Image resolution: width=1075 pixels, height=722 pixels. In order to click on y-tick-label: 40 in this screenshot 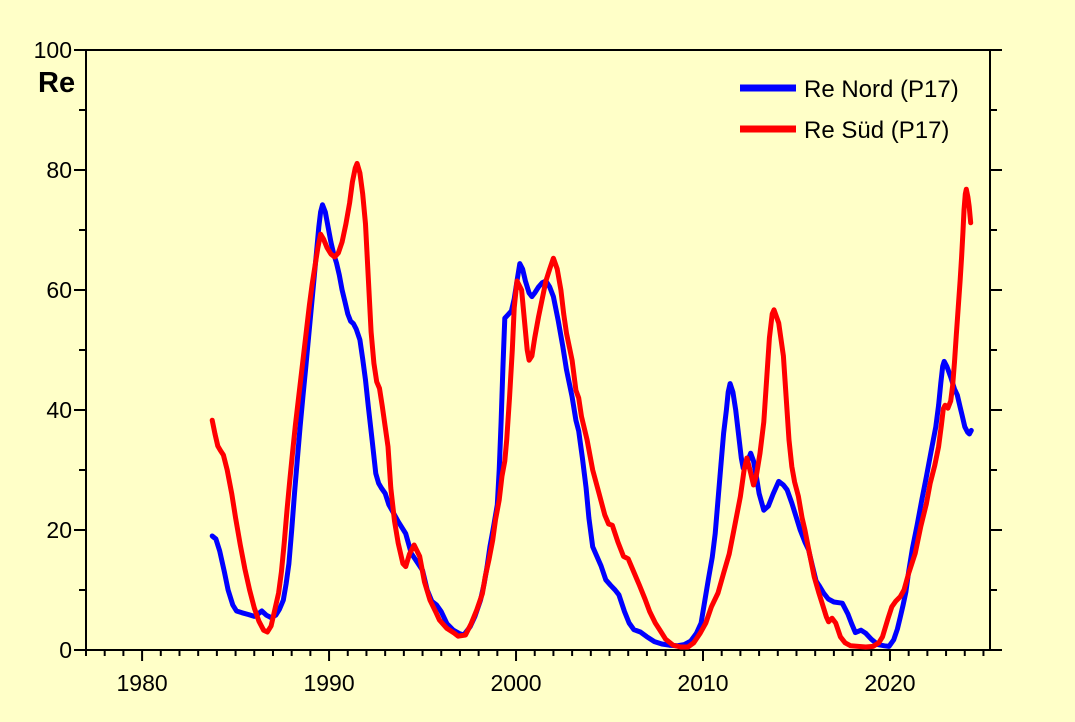, I will do `click(59, 410)`.